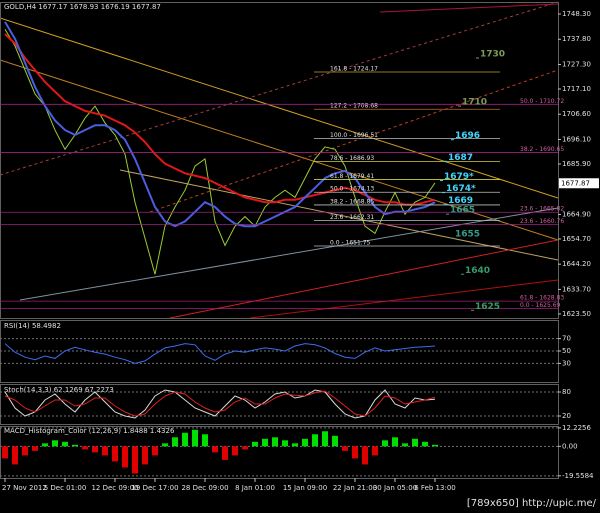  Describe the element at coordinates (462, 211) in the screenshot. I see `level-label: 1665` at that location.